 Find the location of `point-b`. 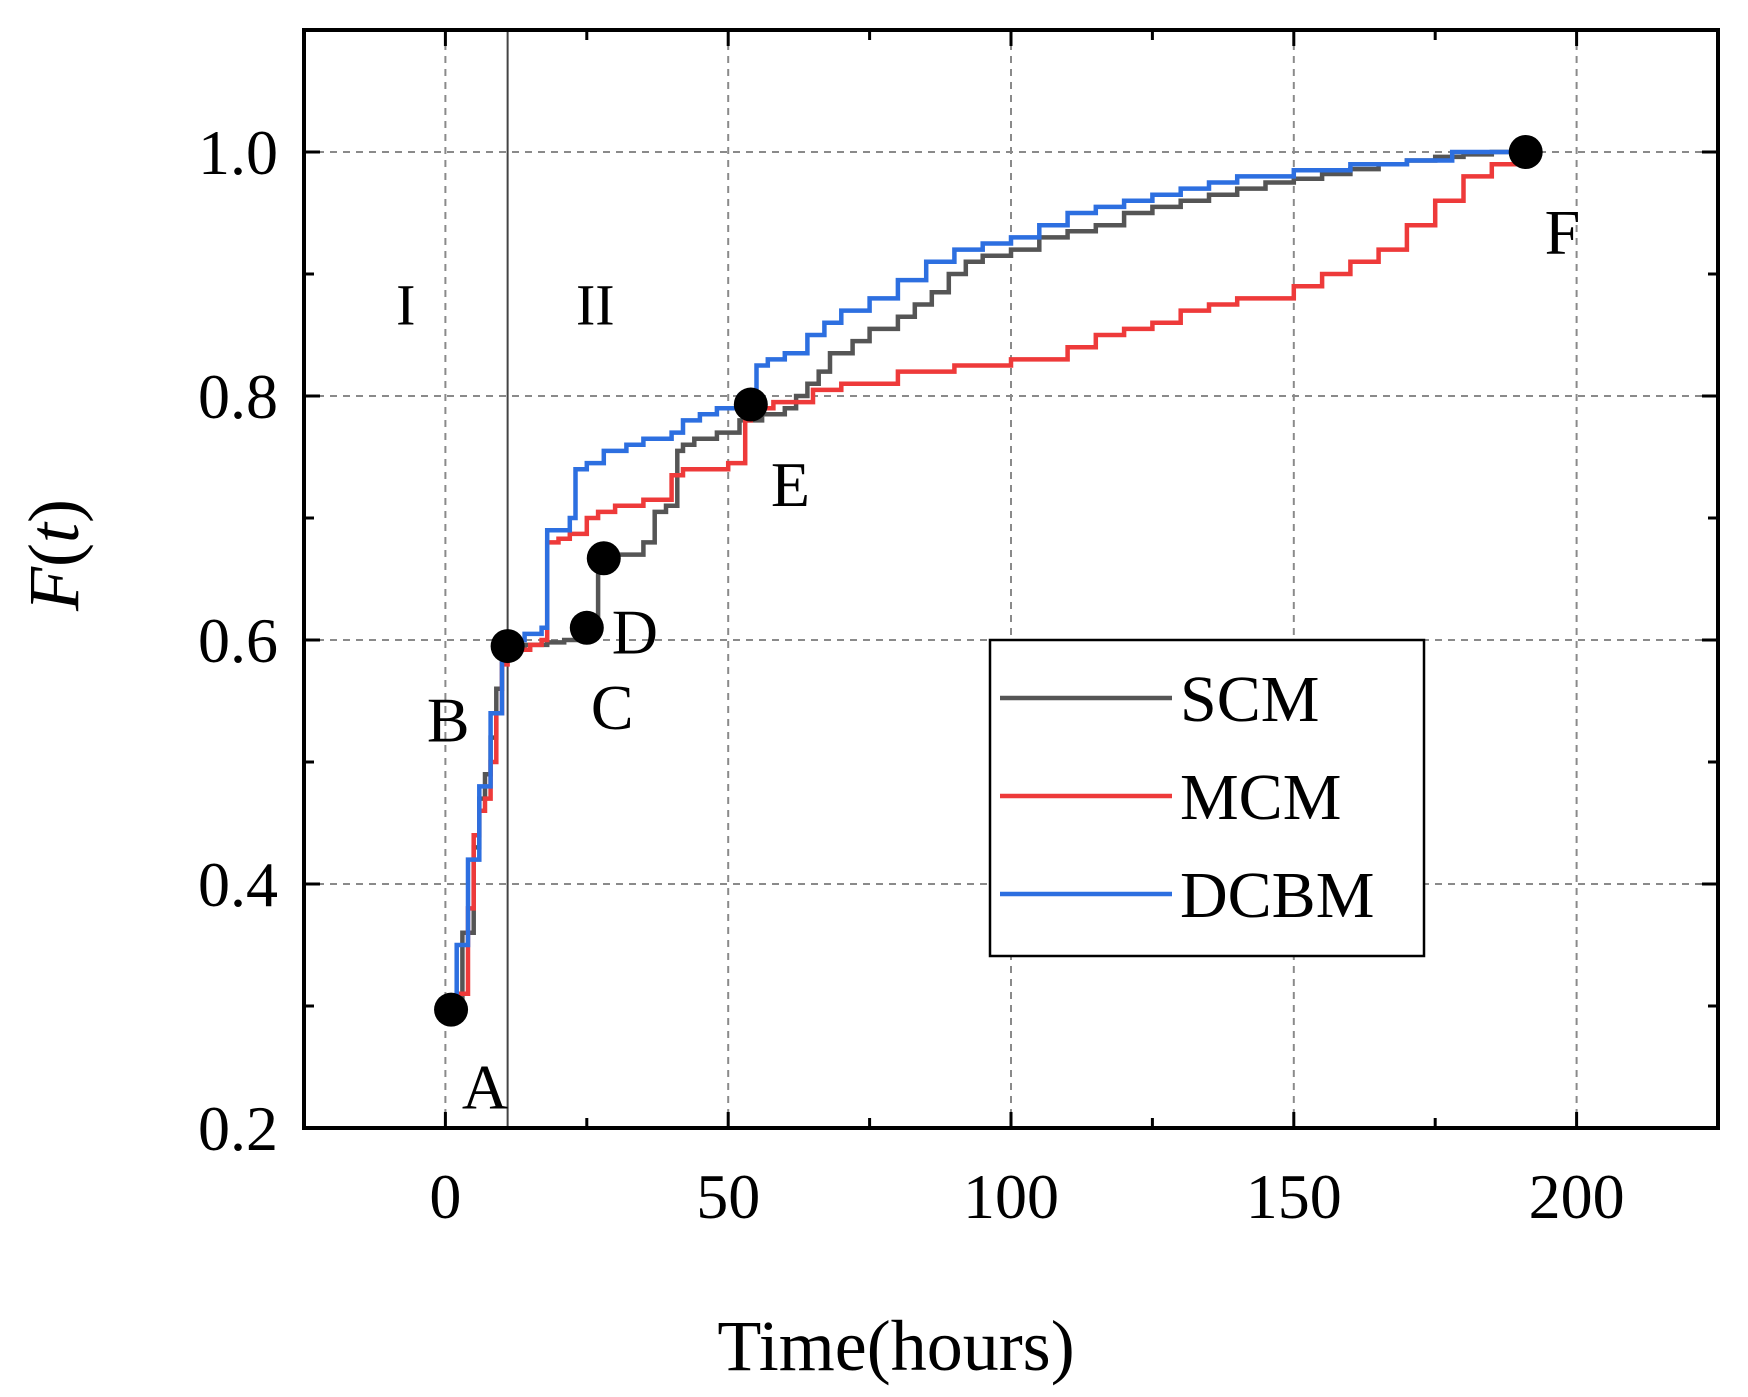

point-b is located at coordinates (507, 646).